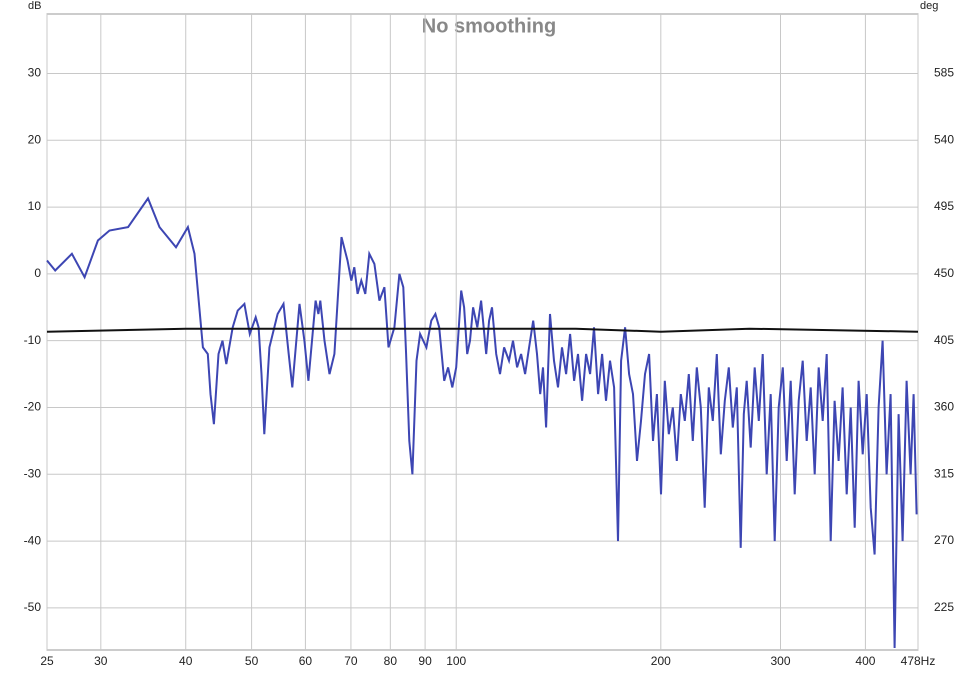  Describe the element at coordinates (391, 661) in the screenshot. I see `x-tick-label: 80` at that location.